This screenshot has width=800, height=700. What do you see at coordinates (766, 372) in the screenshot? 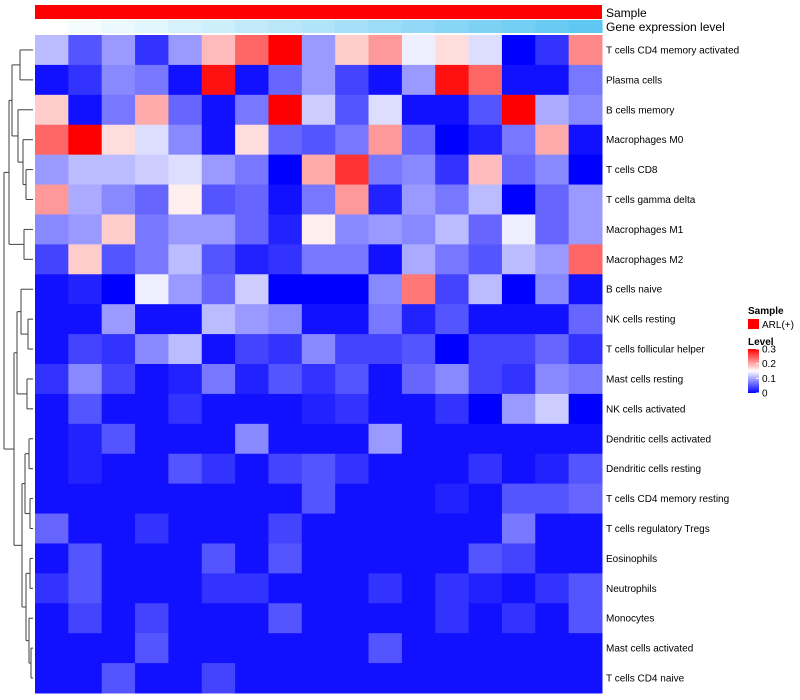
I see `legend-level-ticks: 0.3 0.2 0.1 0` at bounding box center [766, 372].